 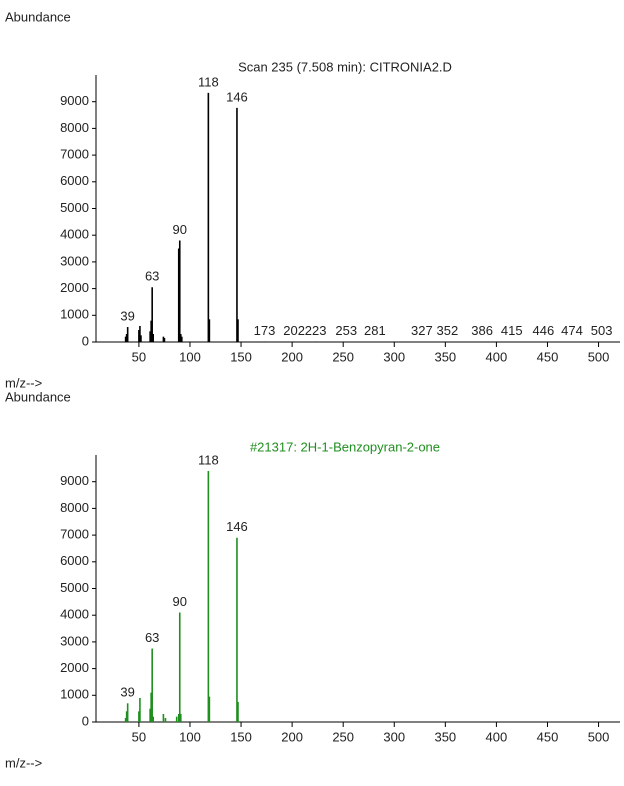 What do you see at coordinates (602, 330) in the screenshot?
I see `peak-label: 503` at bounding box center [602, 330].